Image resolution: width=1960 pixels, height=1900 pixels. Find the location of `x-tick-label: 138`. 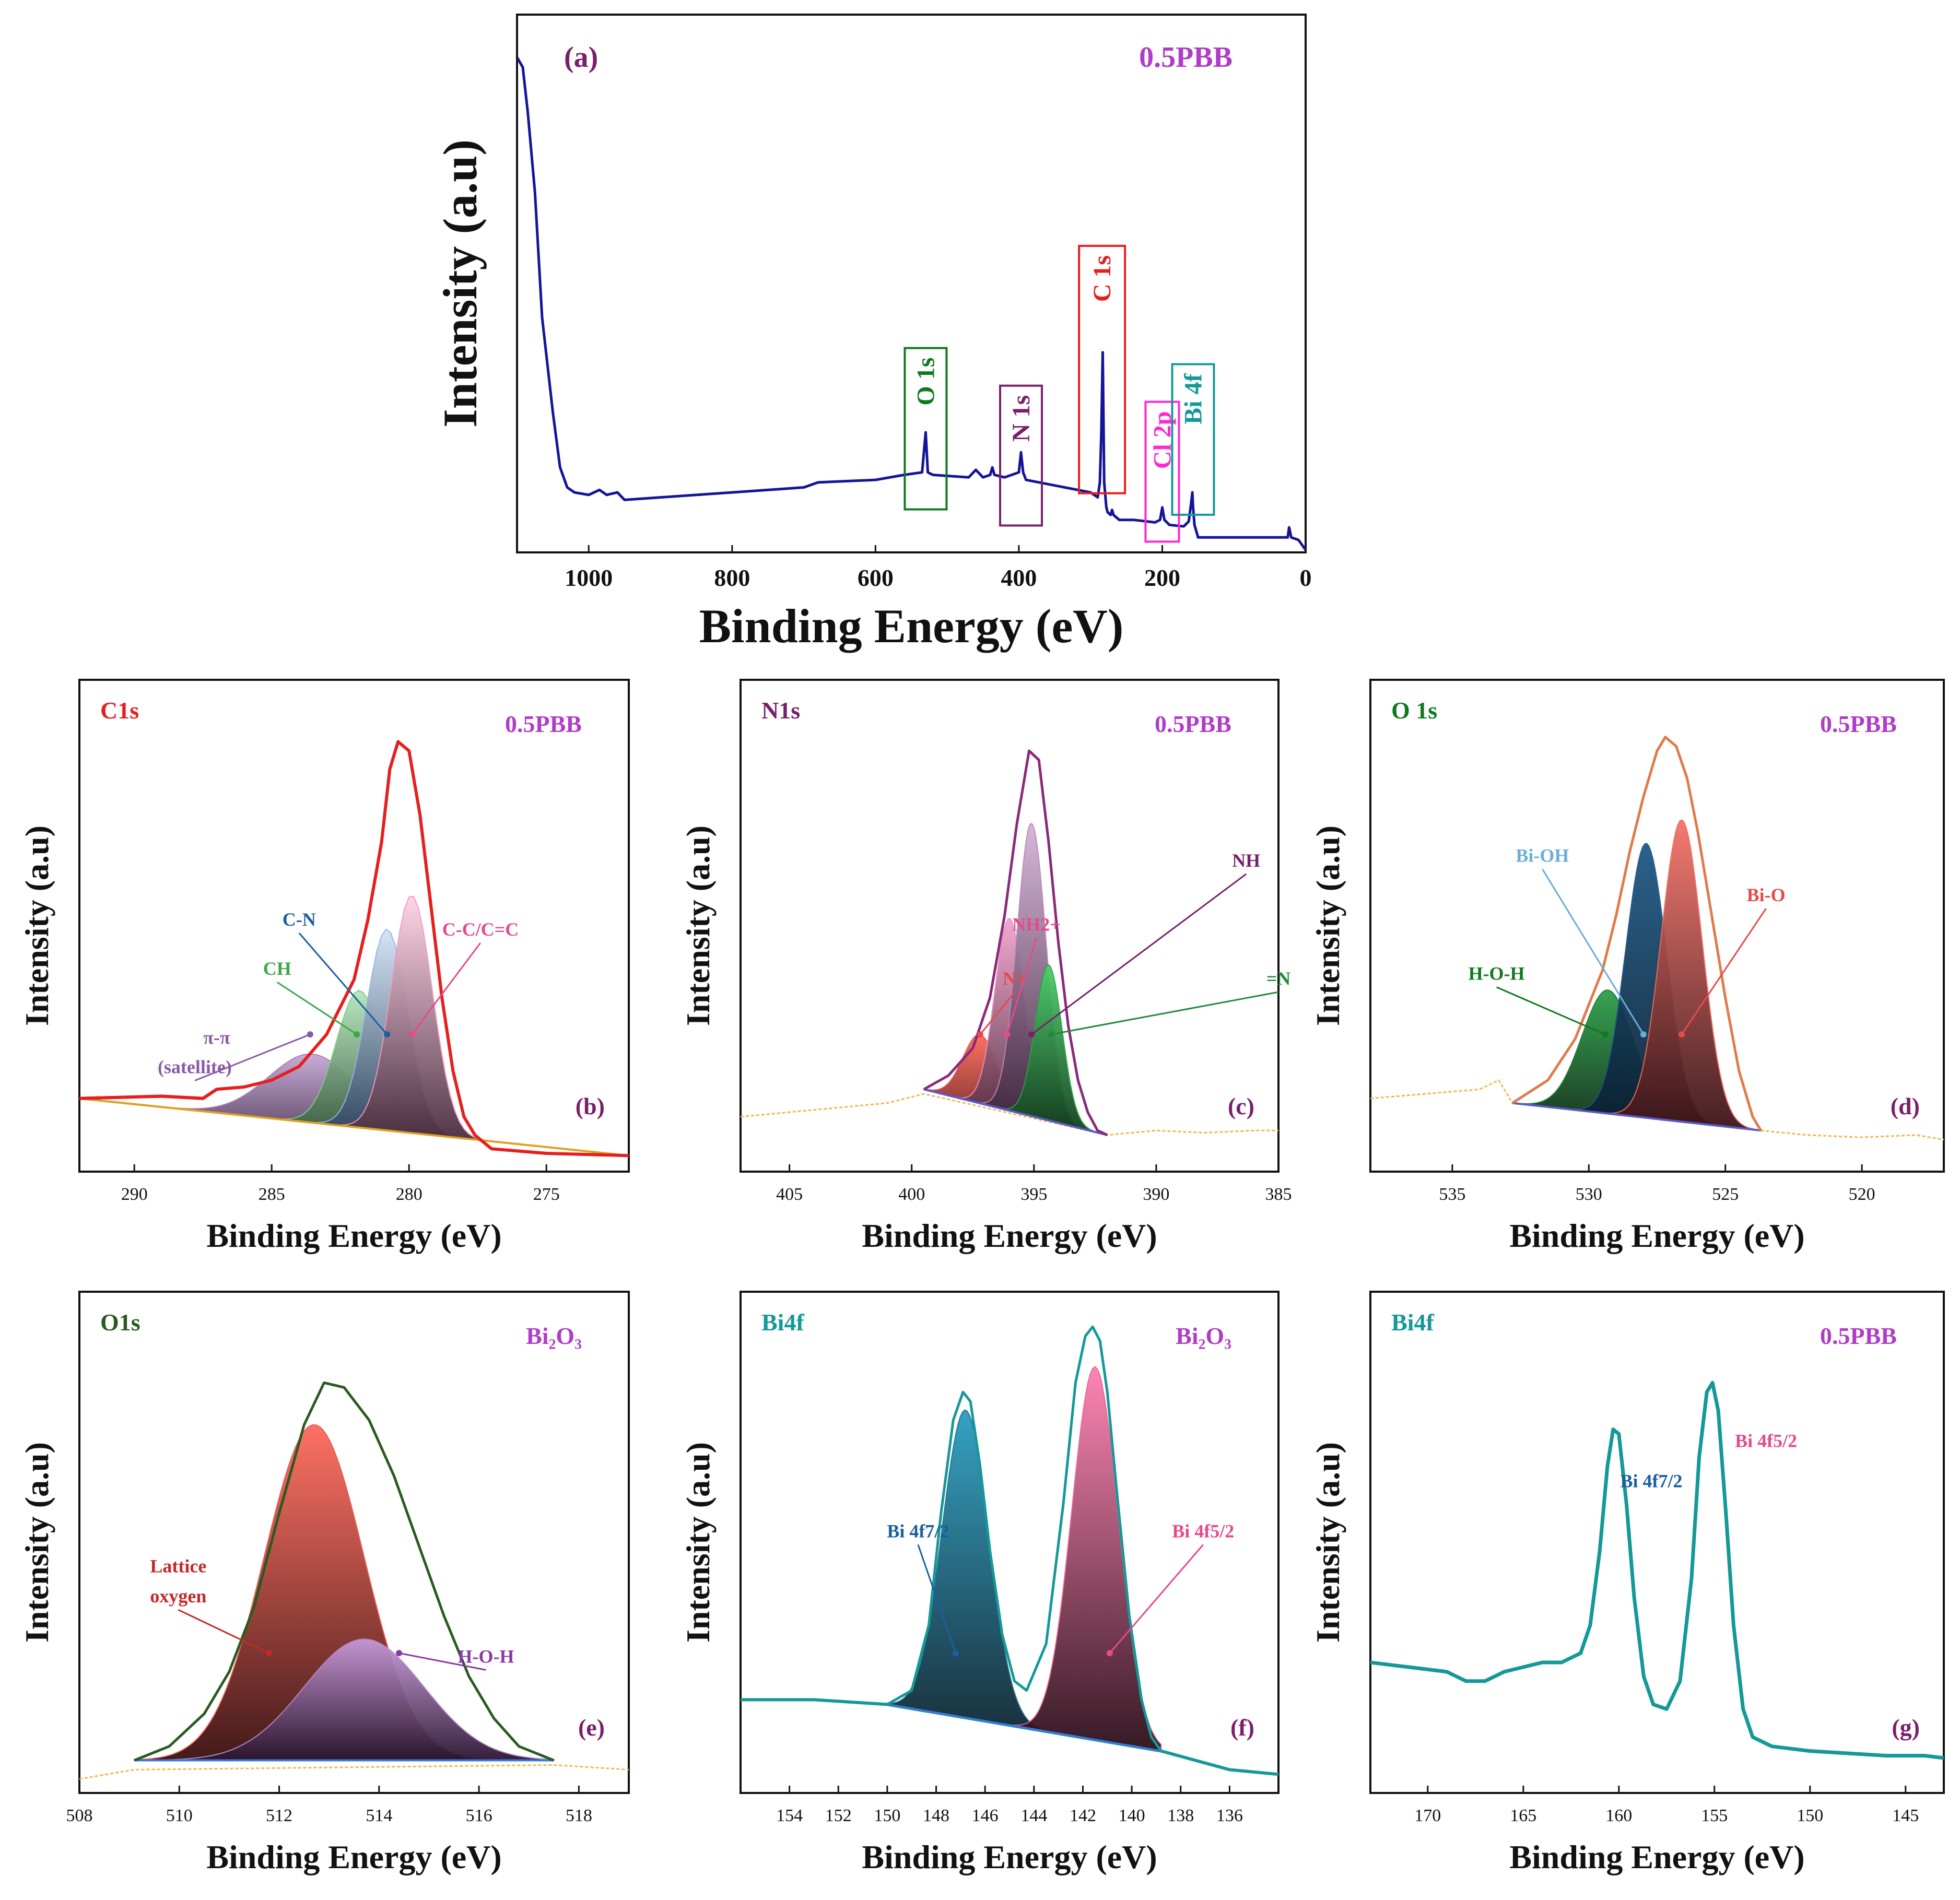

x-tick-label: 138 is located at coordinates (1180, 1815).